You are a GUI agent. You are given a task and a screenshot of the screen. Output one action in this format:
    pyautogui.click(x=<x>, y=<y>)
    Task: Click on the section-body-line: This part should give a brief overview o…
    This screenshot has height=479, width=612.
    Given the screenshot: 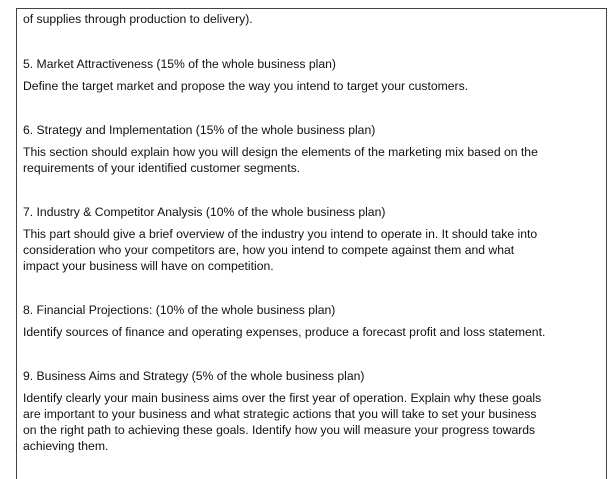 What is the action you would take?
    pyautogui.click(x=280, y=234)
    